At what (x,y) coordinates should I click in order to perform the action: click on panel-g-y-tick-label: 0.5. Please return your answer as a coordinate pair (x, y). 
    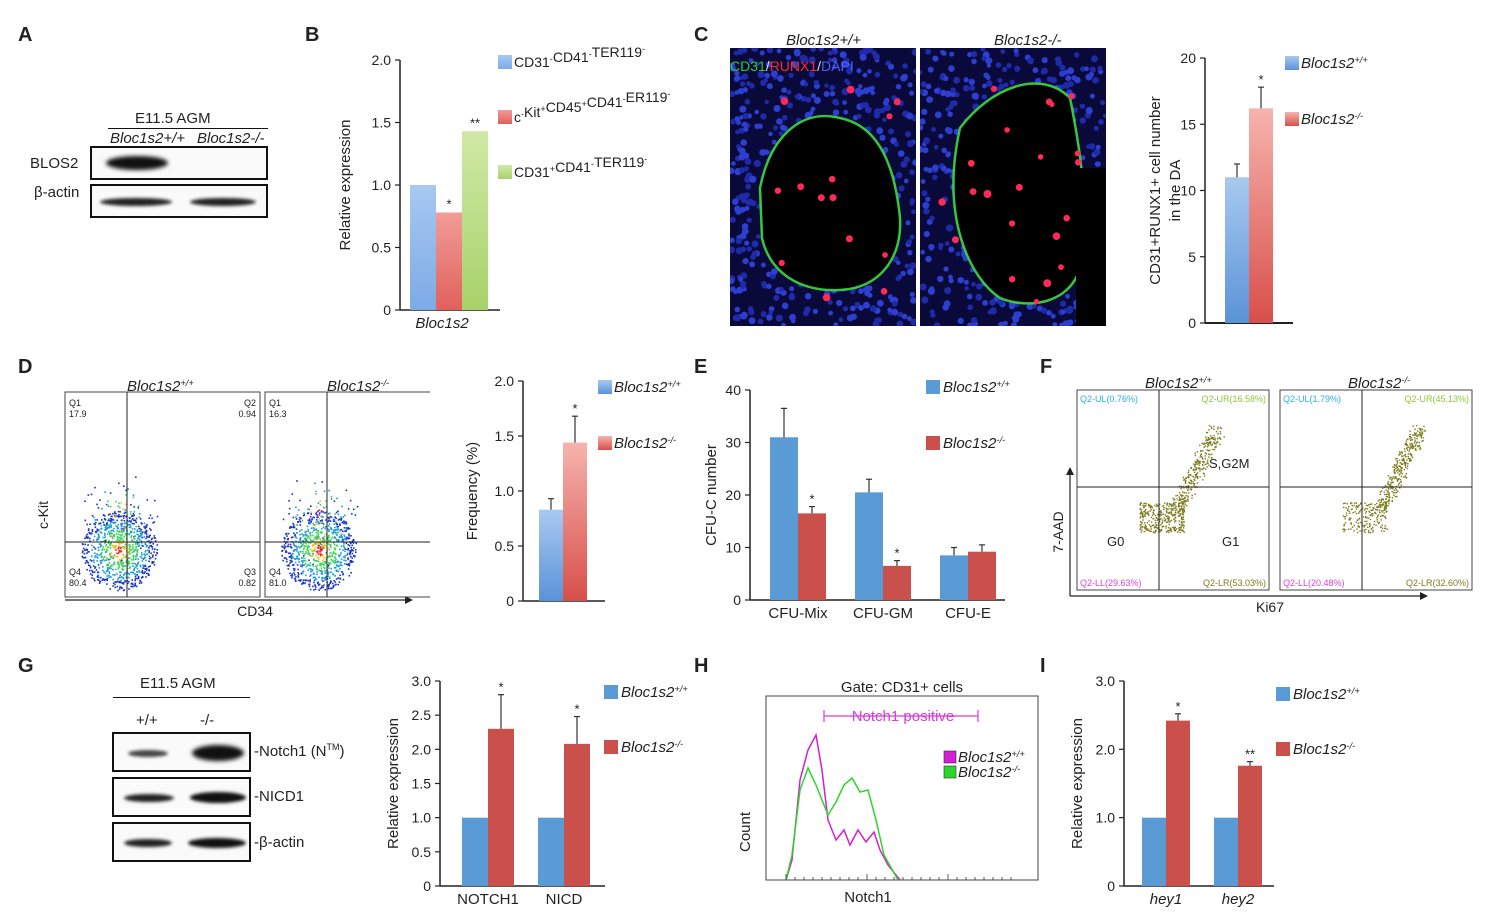
    Looking at the image, I should click on (422, 852).